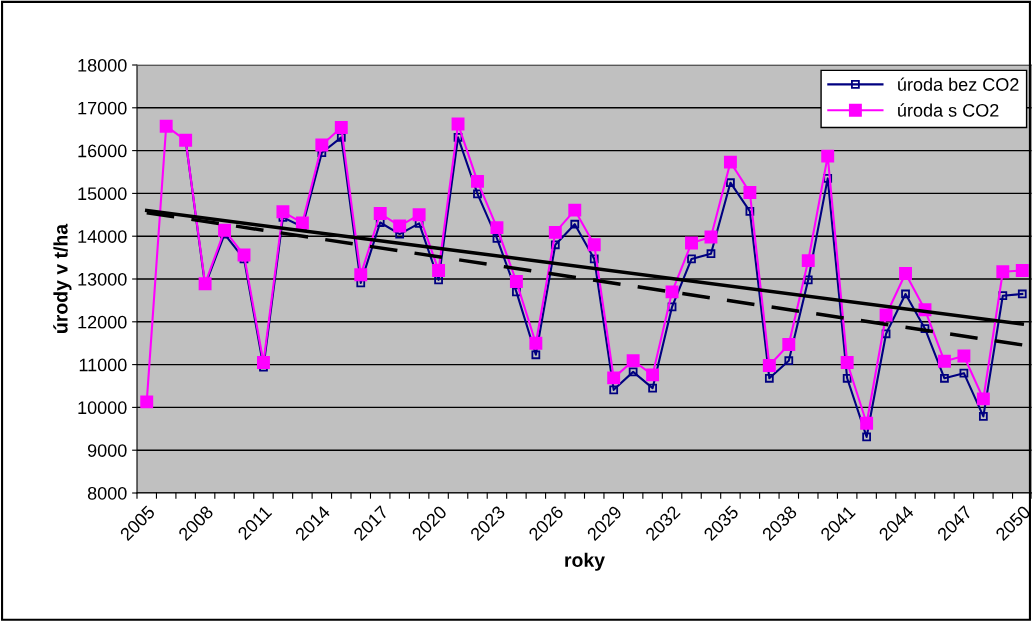 The height and width of the screenshot is (621, 1032). Describe the element at coordinates (107, 450) in the screenshot. I see `y-tick-label: 9000` at that location.